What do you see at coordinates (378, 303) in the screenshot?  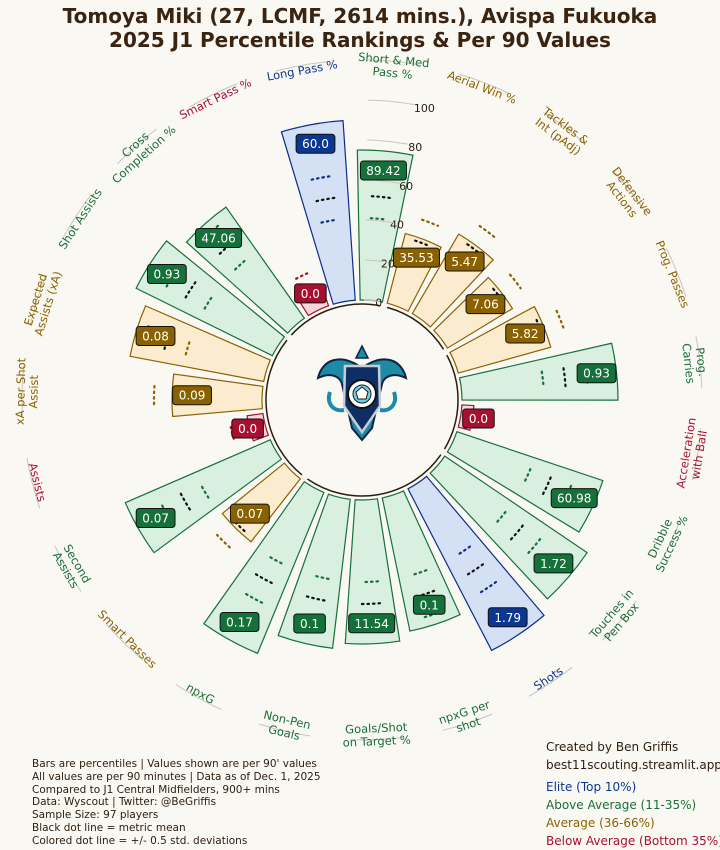 I see `radial-tick-label: 0` at bounding box center [378, 303].